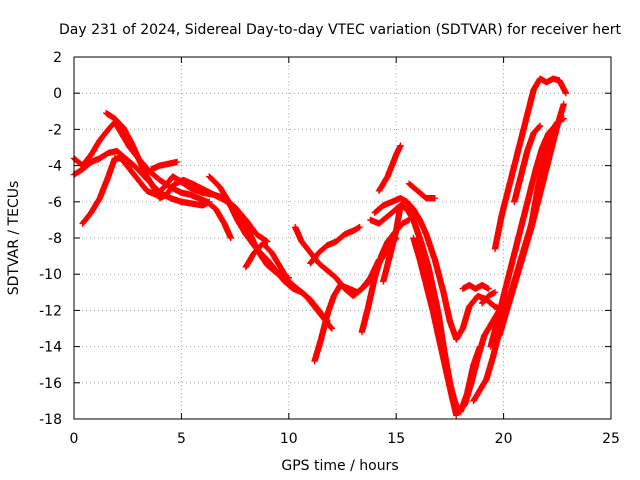  I want to click on x-tick-label: 0, so click(74, 439).